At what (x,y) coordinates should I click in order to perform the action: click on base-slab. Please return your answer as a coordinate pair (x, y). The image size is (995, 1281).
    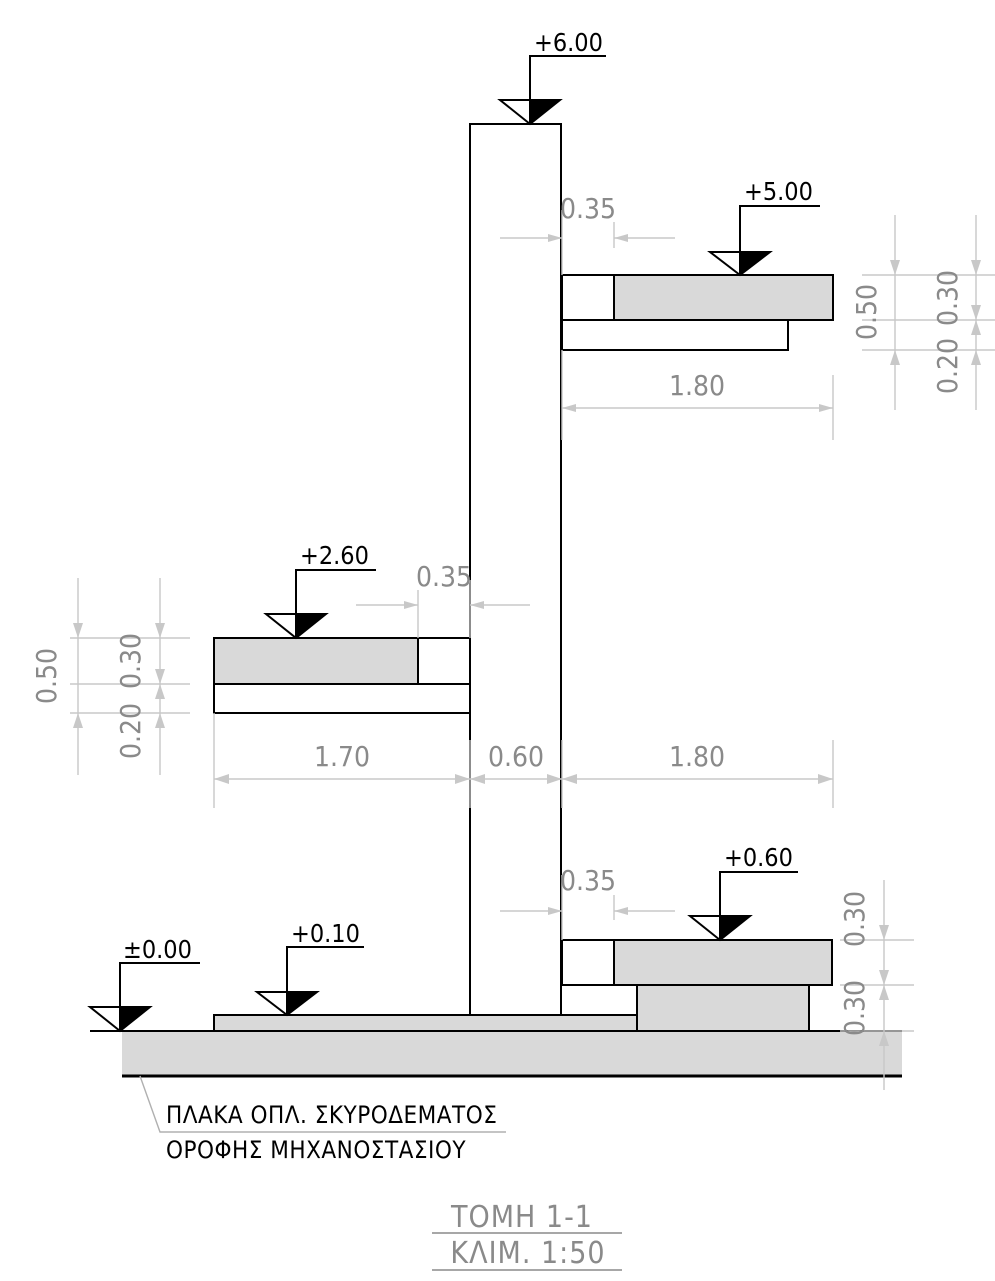
    Looking at the image, I should click on (512, 1053).